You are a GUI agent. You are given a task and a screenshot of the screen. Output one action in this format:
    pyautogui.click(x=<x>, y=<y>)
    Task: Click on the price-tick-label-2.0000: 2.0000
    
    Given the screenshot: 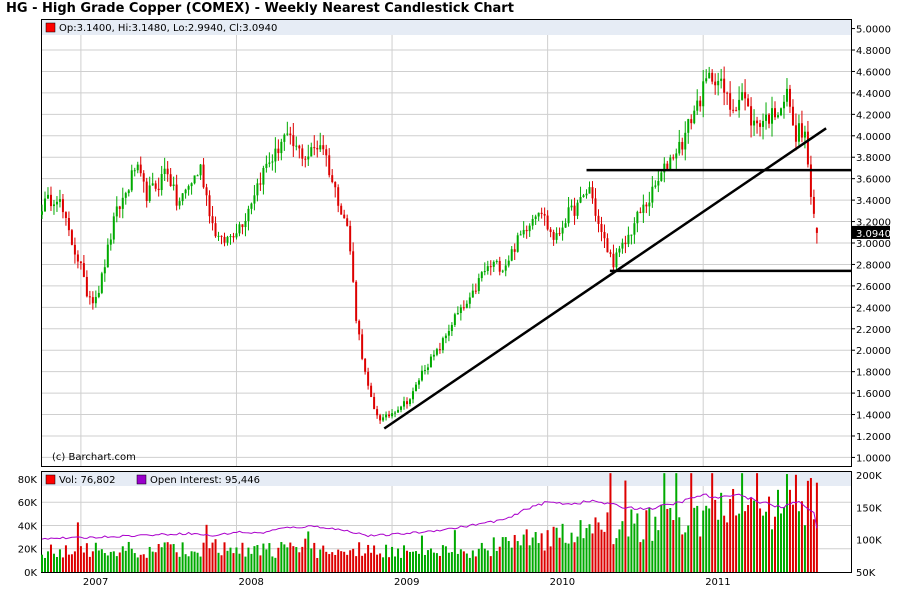 What is the action you would take?
    pyautogui.click(x=873, y=351)
    